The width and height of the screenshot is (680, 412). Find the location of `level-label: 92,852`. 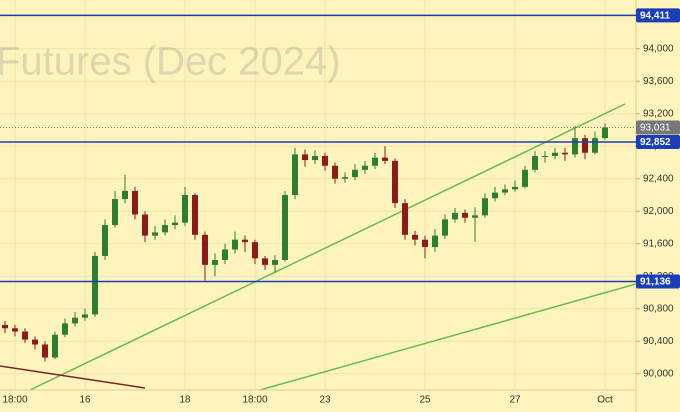

level-label: 92,852 is located at coordinates (655, 142).